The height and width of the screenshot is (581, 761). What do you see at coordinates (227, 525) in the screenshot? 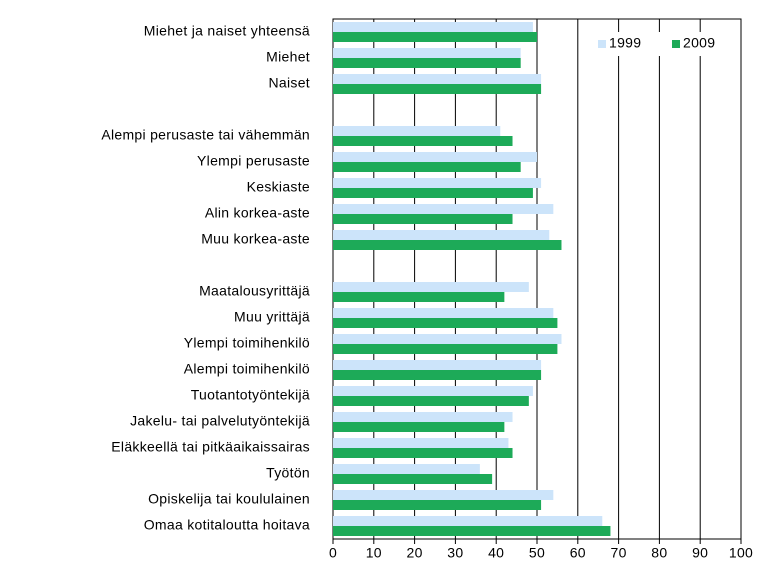
I see `y-tick-label: Omaa kotitaloutta hoitava` at bounding box center [227, 525].